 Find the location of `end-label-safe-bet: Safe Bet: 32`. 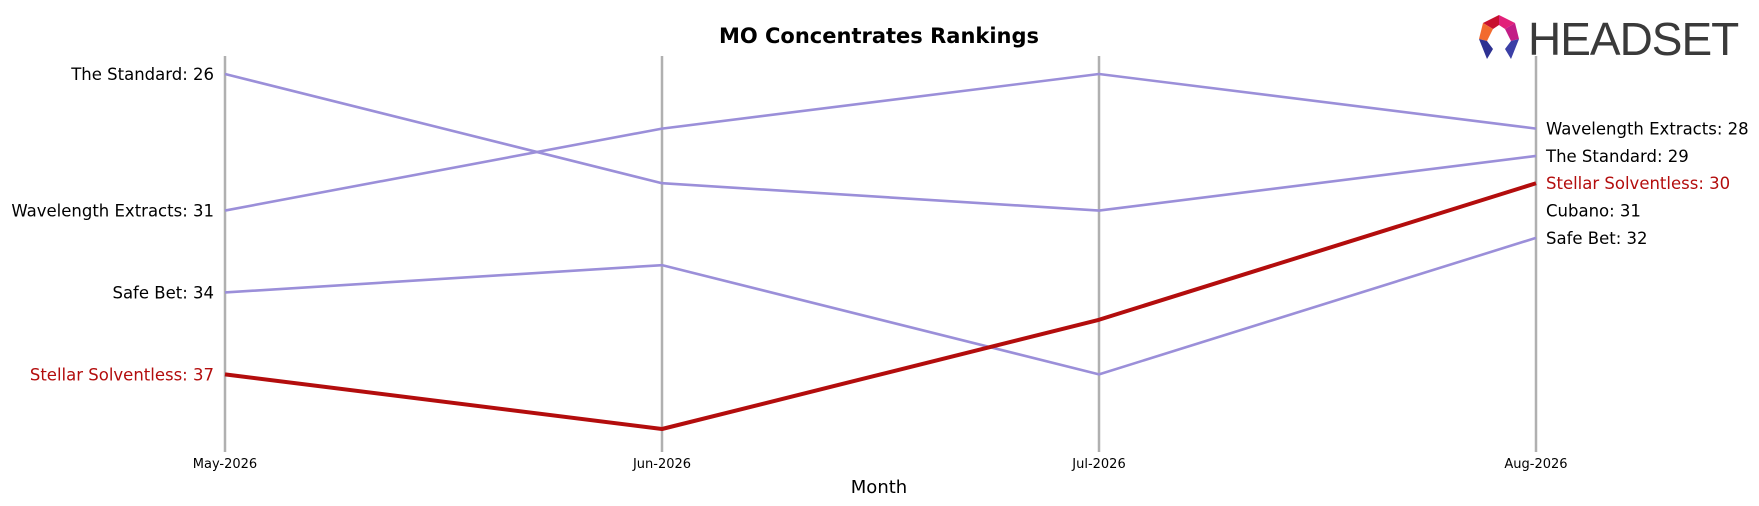

end-label-safe-bet: Safe Bet: 32 is located at coordinates (1597, 238).